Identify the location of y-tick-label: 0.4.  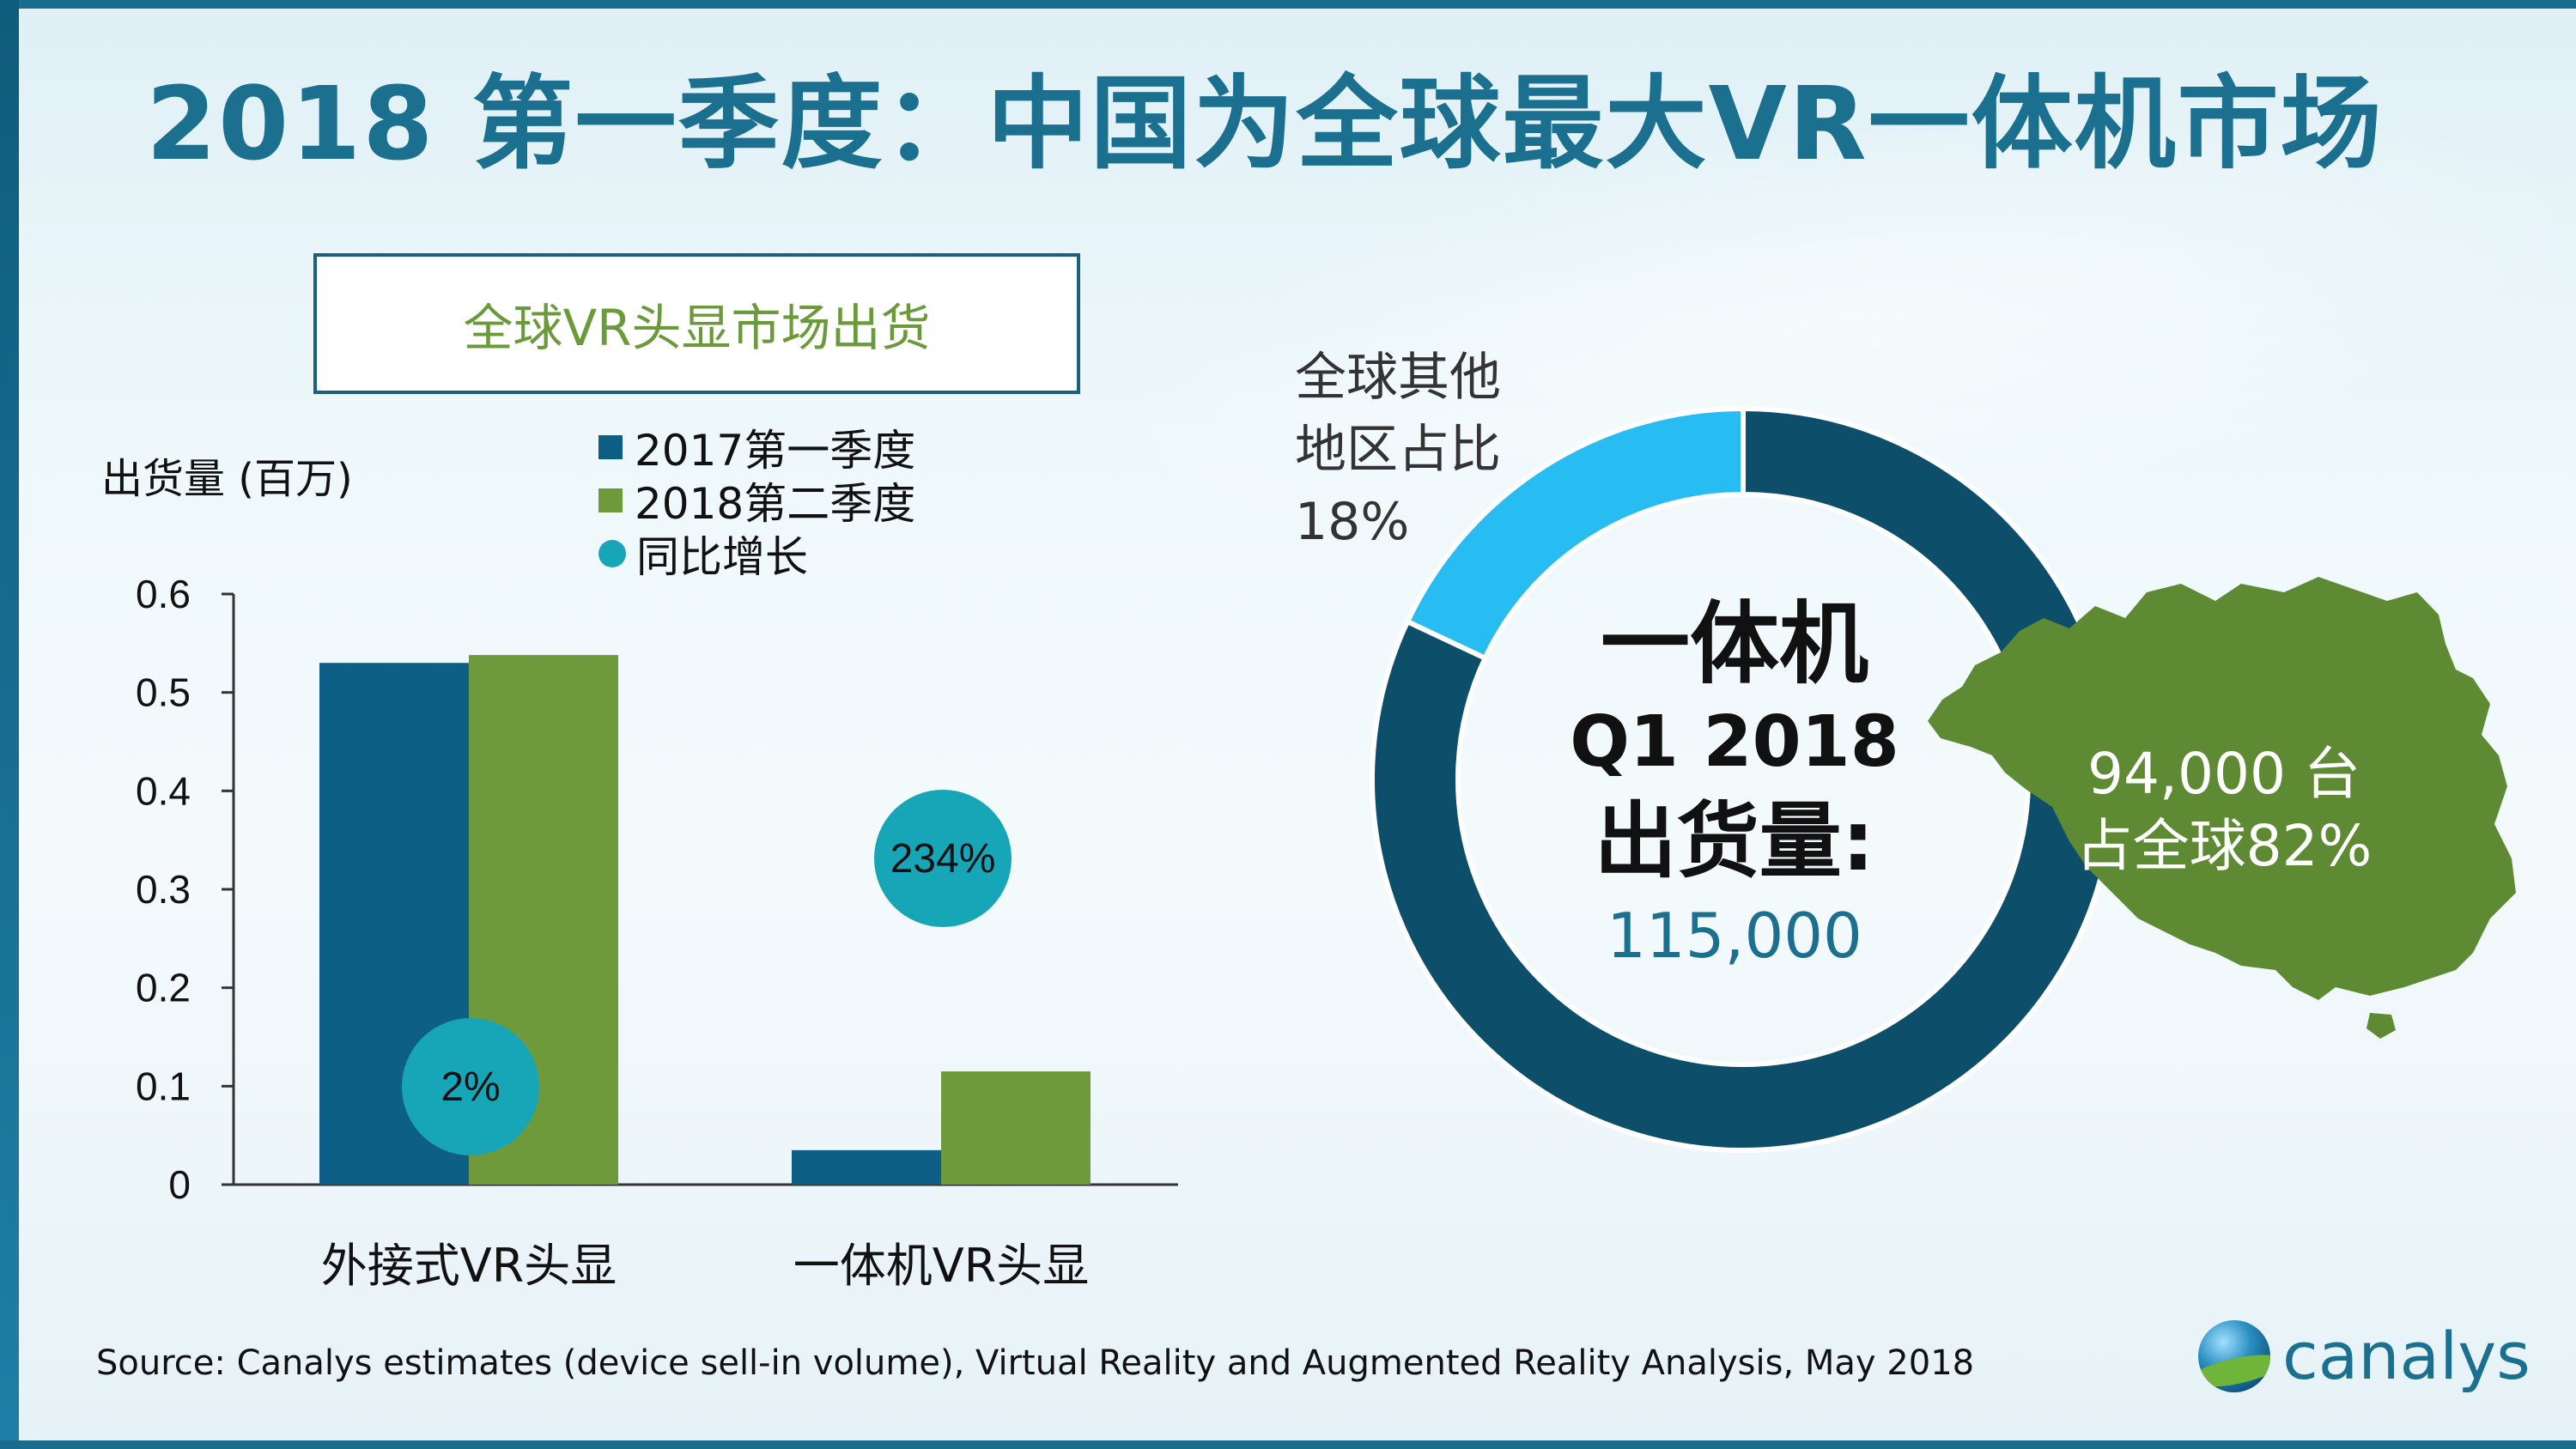
(164, 790).